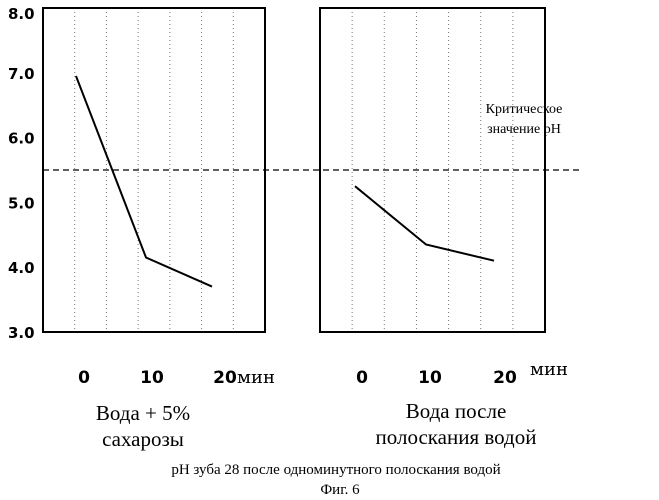 The height and width of the screenshot is (500, 659). Describe the element at coordinates (297, 378) in the screenshot. I see `x-axis-tick-labels: 0 10 20 0 10 20` at that location.